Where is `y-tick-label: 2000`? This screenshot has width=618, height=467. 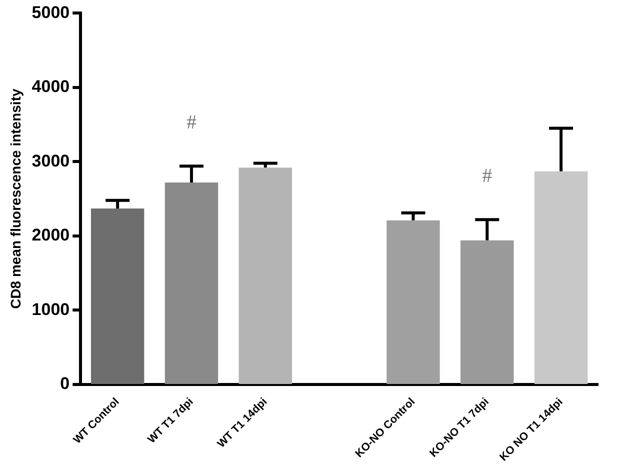 y-tick-label: 2000 is located at coordinates (51, 235).